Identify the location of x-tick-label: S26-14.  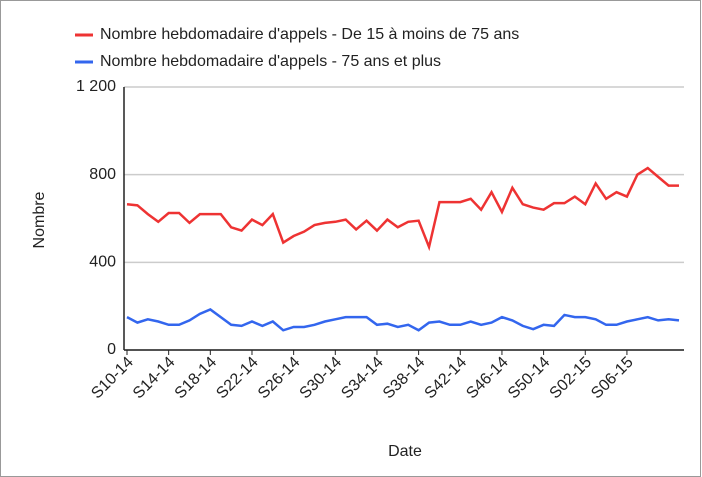
(279, 378).